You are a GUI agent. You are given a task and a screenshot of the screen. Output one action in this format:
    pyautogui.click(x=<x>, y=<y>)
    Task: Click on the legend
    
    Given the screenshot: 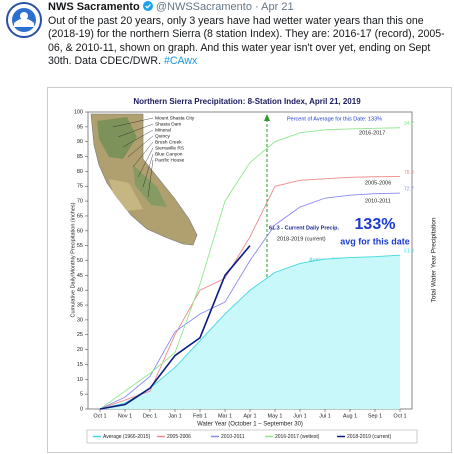 What is the action you would take?
    pyautogui.click(x=252, y=436)
    